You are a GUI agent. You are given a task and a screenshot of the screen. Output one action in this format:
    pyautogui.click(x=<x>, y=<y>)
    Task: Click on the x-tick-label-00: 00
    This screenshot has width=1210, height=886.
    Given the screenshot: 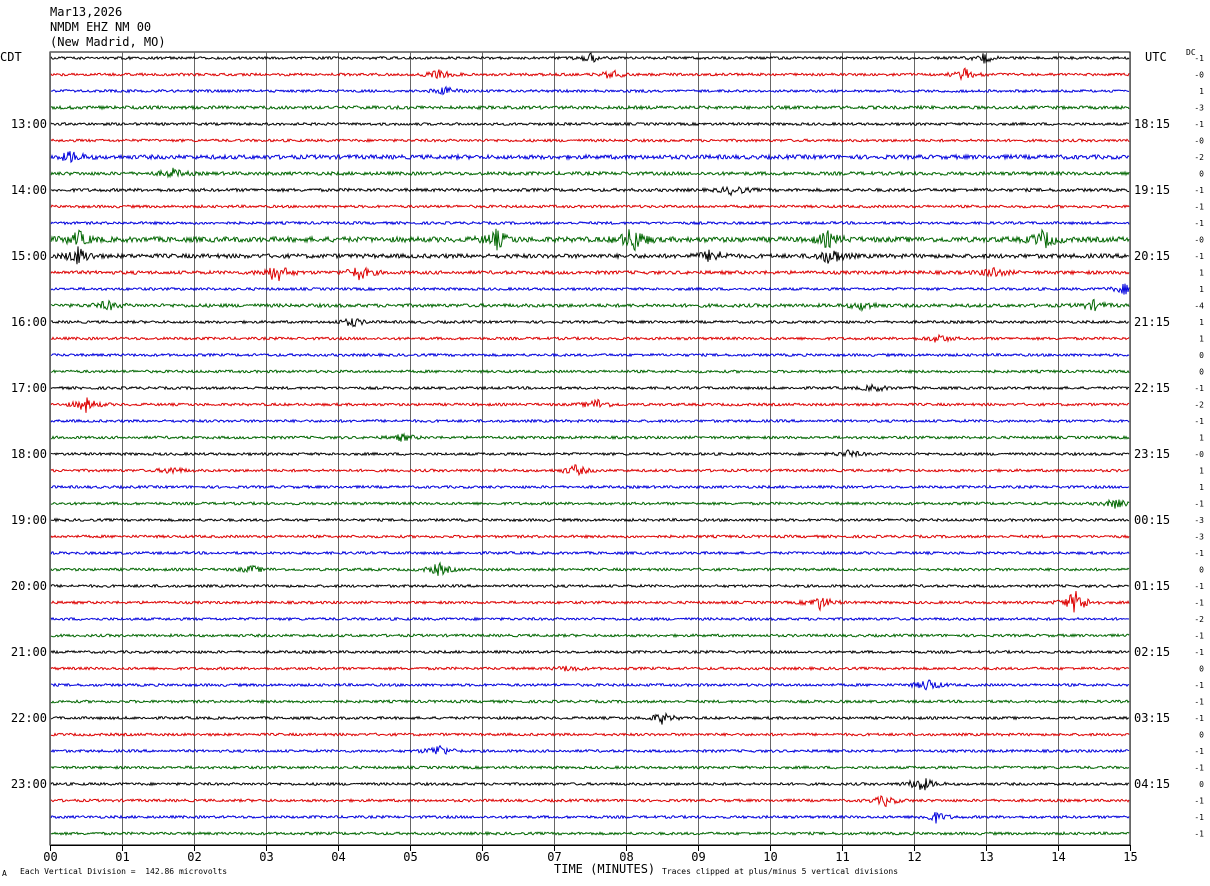 What is the action you would take?
    pyautogui.click(x=50, y=857)
    